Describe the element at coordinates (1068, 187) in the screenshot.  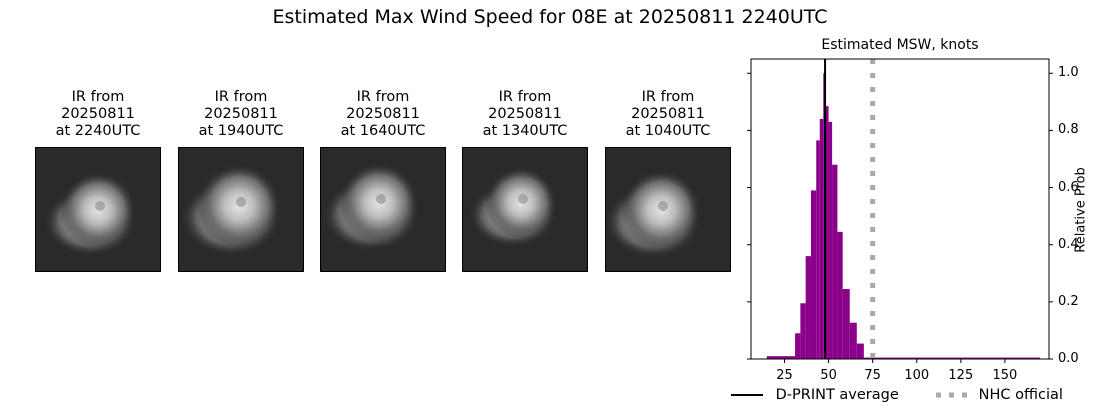
I see `y-tick-label: 0.6` at that location.